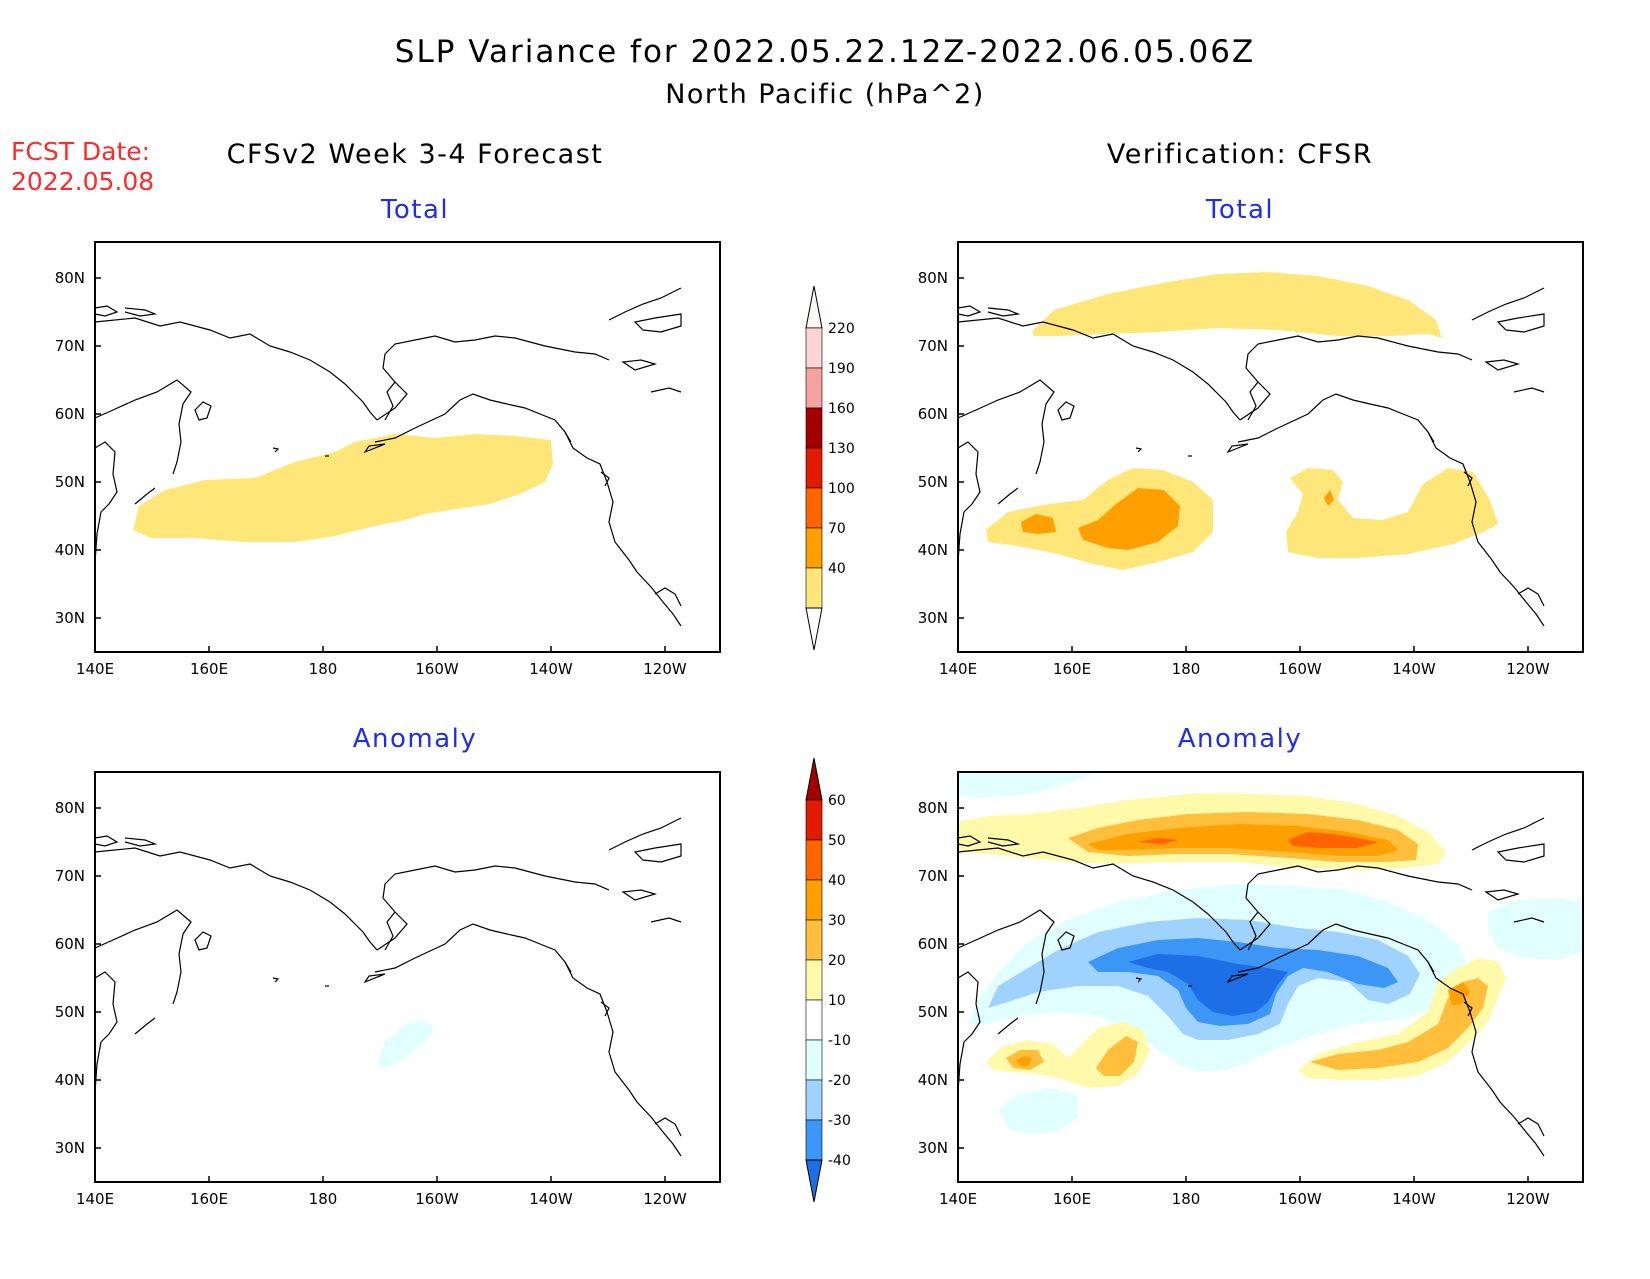 This screenshot has width=1650, height=1279. What do you see at coordinates (828, 980) in the screenshot?
I see `colorbar-anomaly: 60 50 40 30 20 10 -10 -20 -30 -40` at bounding box center [828, 980].